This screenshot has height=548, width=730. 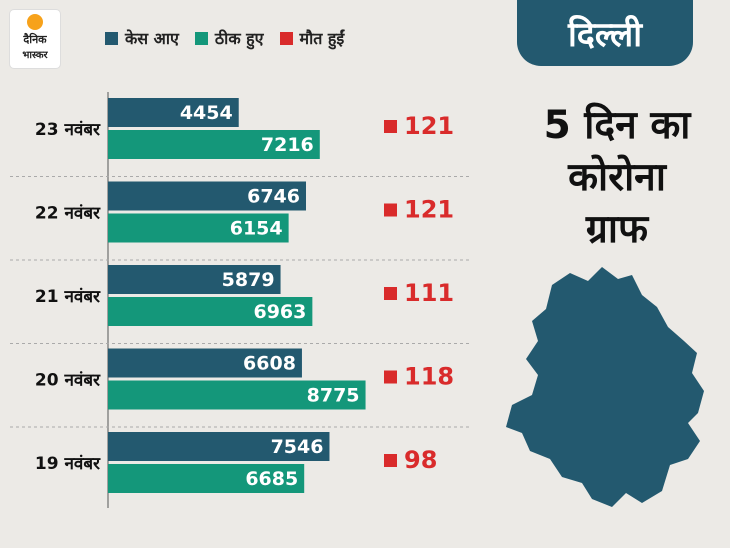 I want to click on data-label-recovered: 6963, so click(x=279, y=312).